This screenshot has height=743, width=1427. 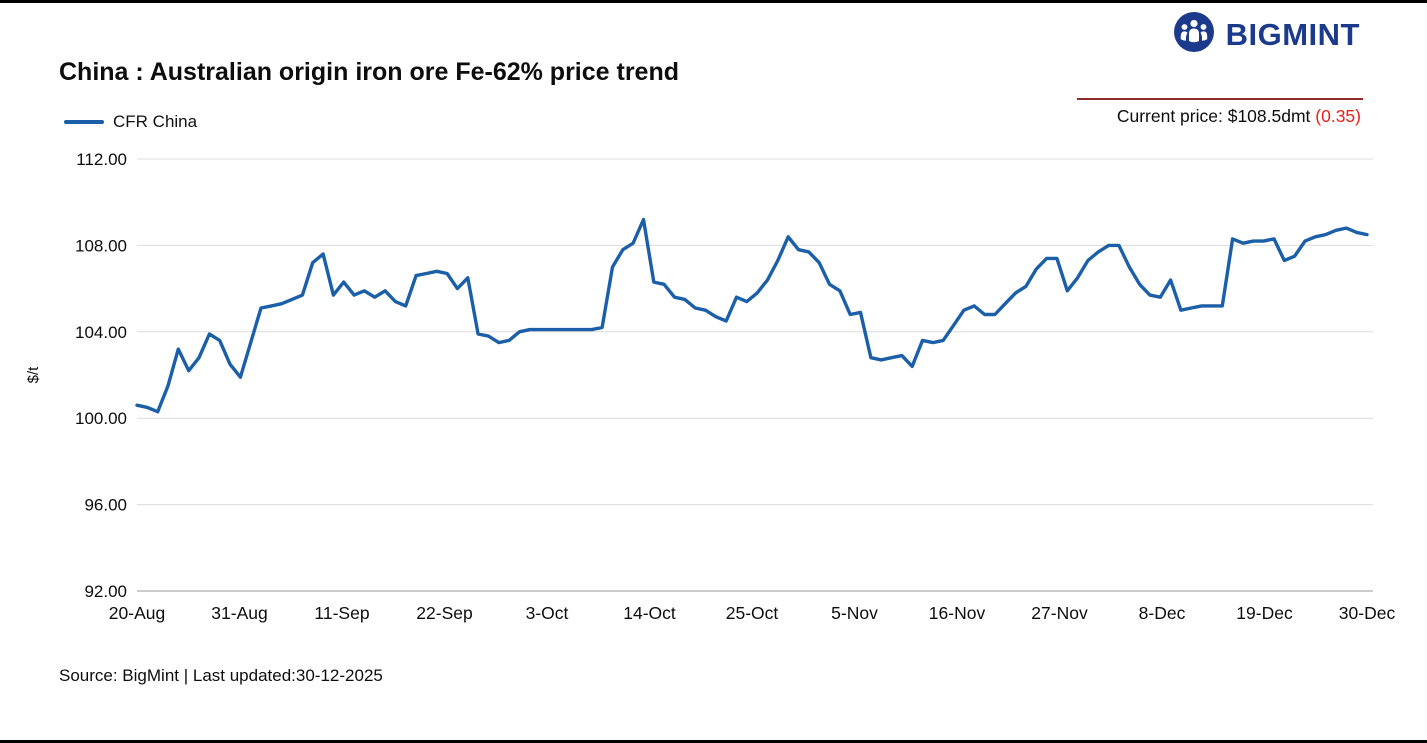 I want to click on x-tick-label: 5-Nov, so click(x=854, y=613).